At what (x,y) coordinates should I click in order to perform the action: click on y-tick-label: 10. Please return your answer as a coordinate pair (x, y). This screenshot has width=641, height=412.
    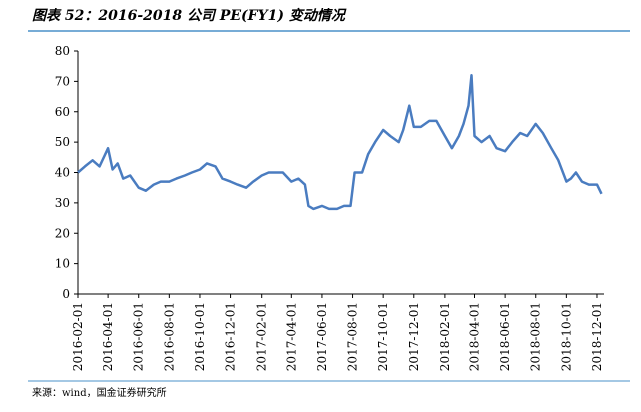
    Looking at the image, I should click on (62, 264).